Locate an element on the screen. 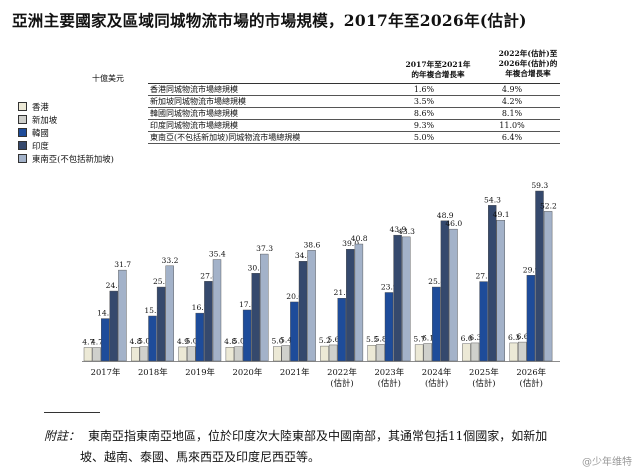  cagr-cell-v1: 3.5% is located at coordinates (424, 101).